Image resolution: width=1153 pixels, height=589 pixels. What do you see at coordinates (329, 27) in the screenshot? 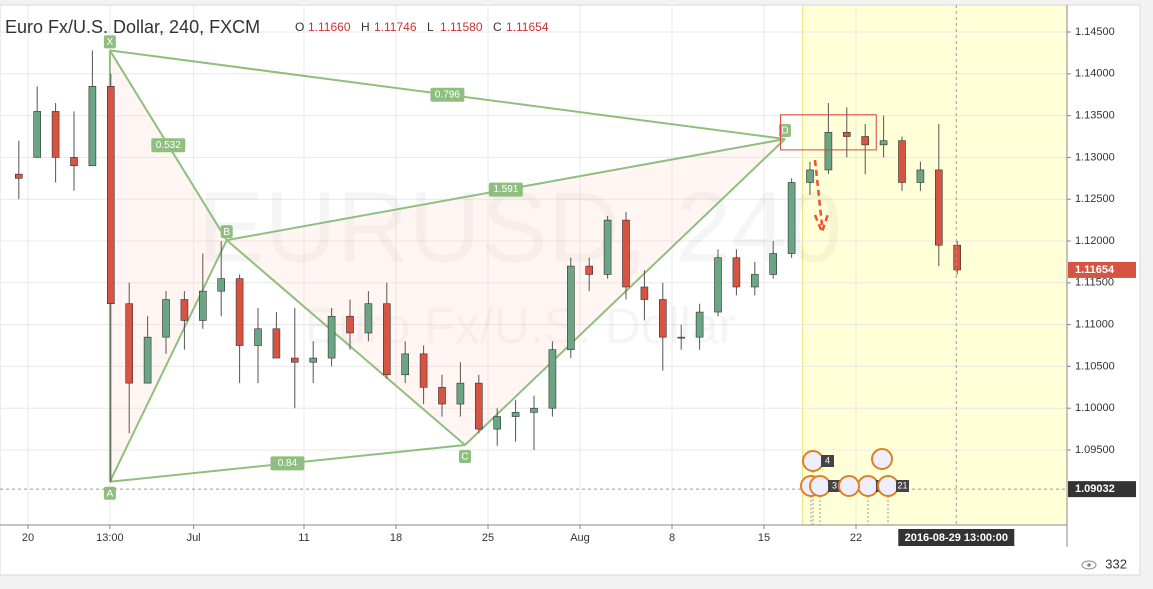
I see `ohlc-value: 1.11660` at bounding box center [329, 27].